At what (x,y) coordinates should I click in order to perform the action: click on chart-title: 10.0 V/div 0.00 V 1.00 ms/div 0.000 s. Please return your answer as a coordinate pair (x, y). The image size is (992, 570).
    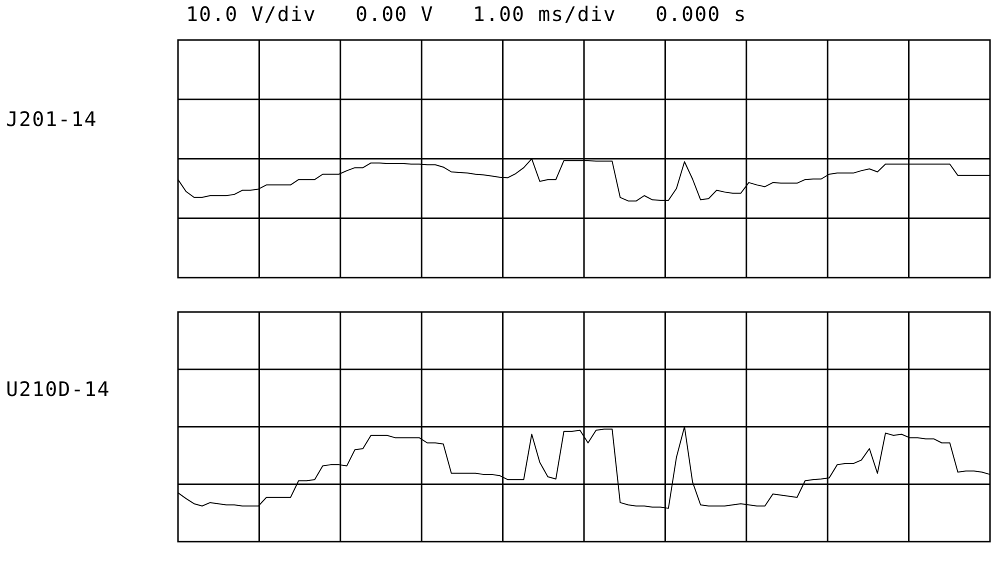
    Looking at the image, I should click on (466, 14).